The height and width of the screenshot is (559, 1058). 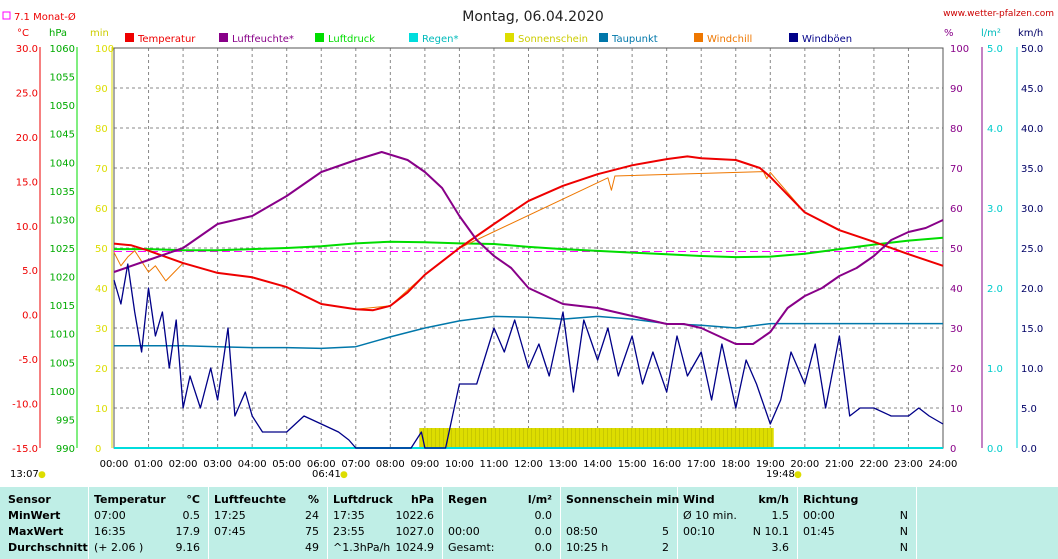 What do you see at coordinates (101, 169) in the screenshot?
I see `y-tick-label-sun_min: 70` at bounding box center [101, 169].